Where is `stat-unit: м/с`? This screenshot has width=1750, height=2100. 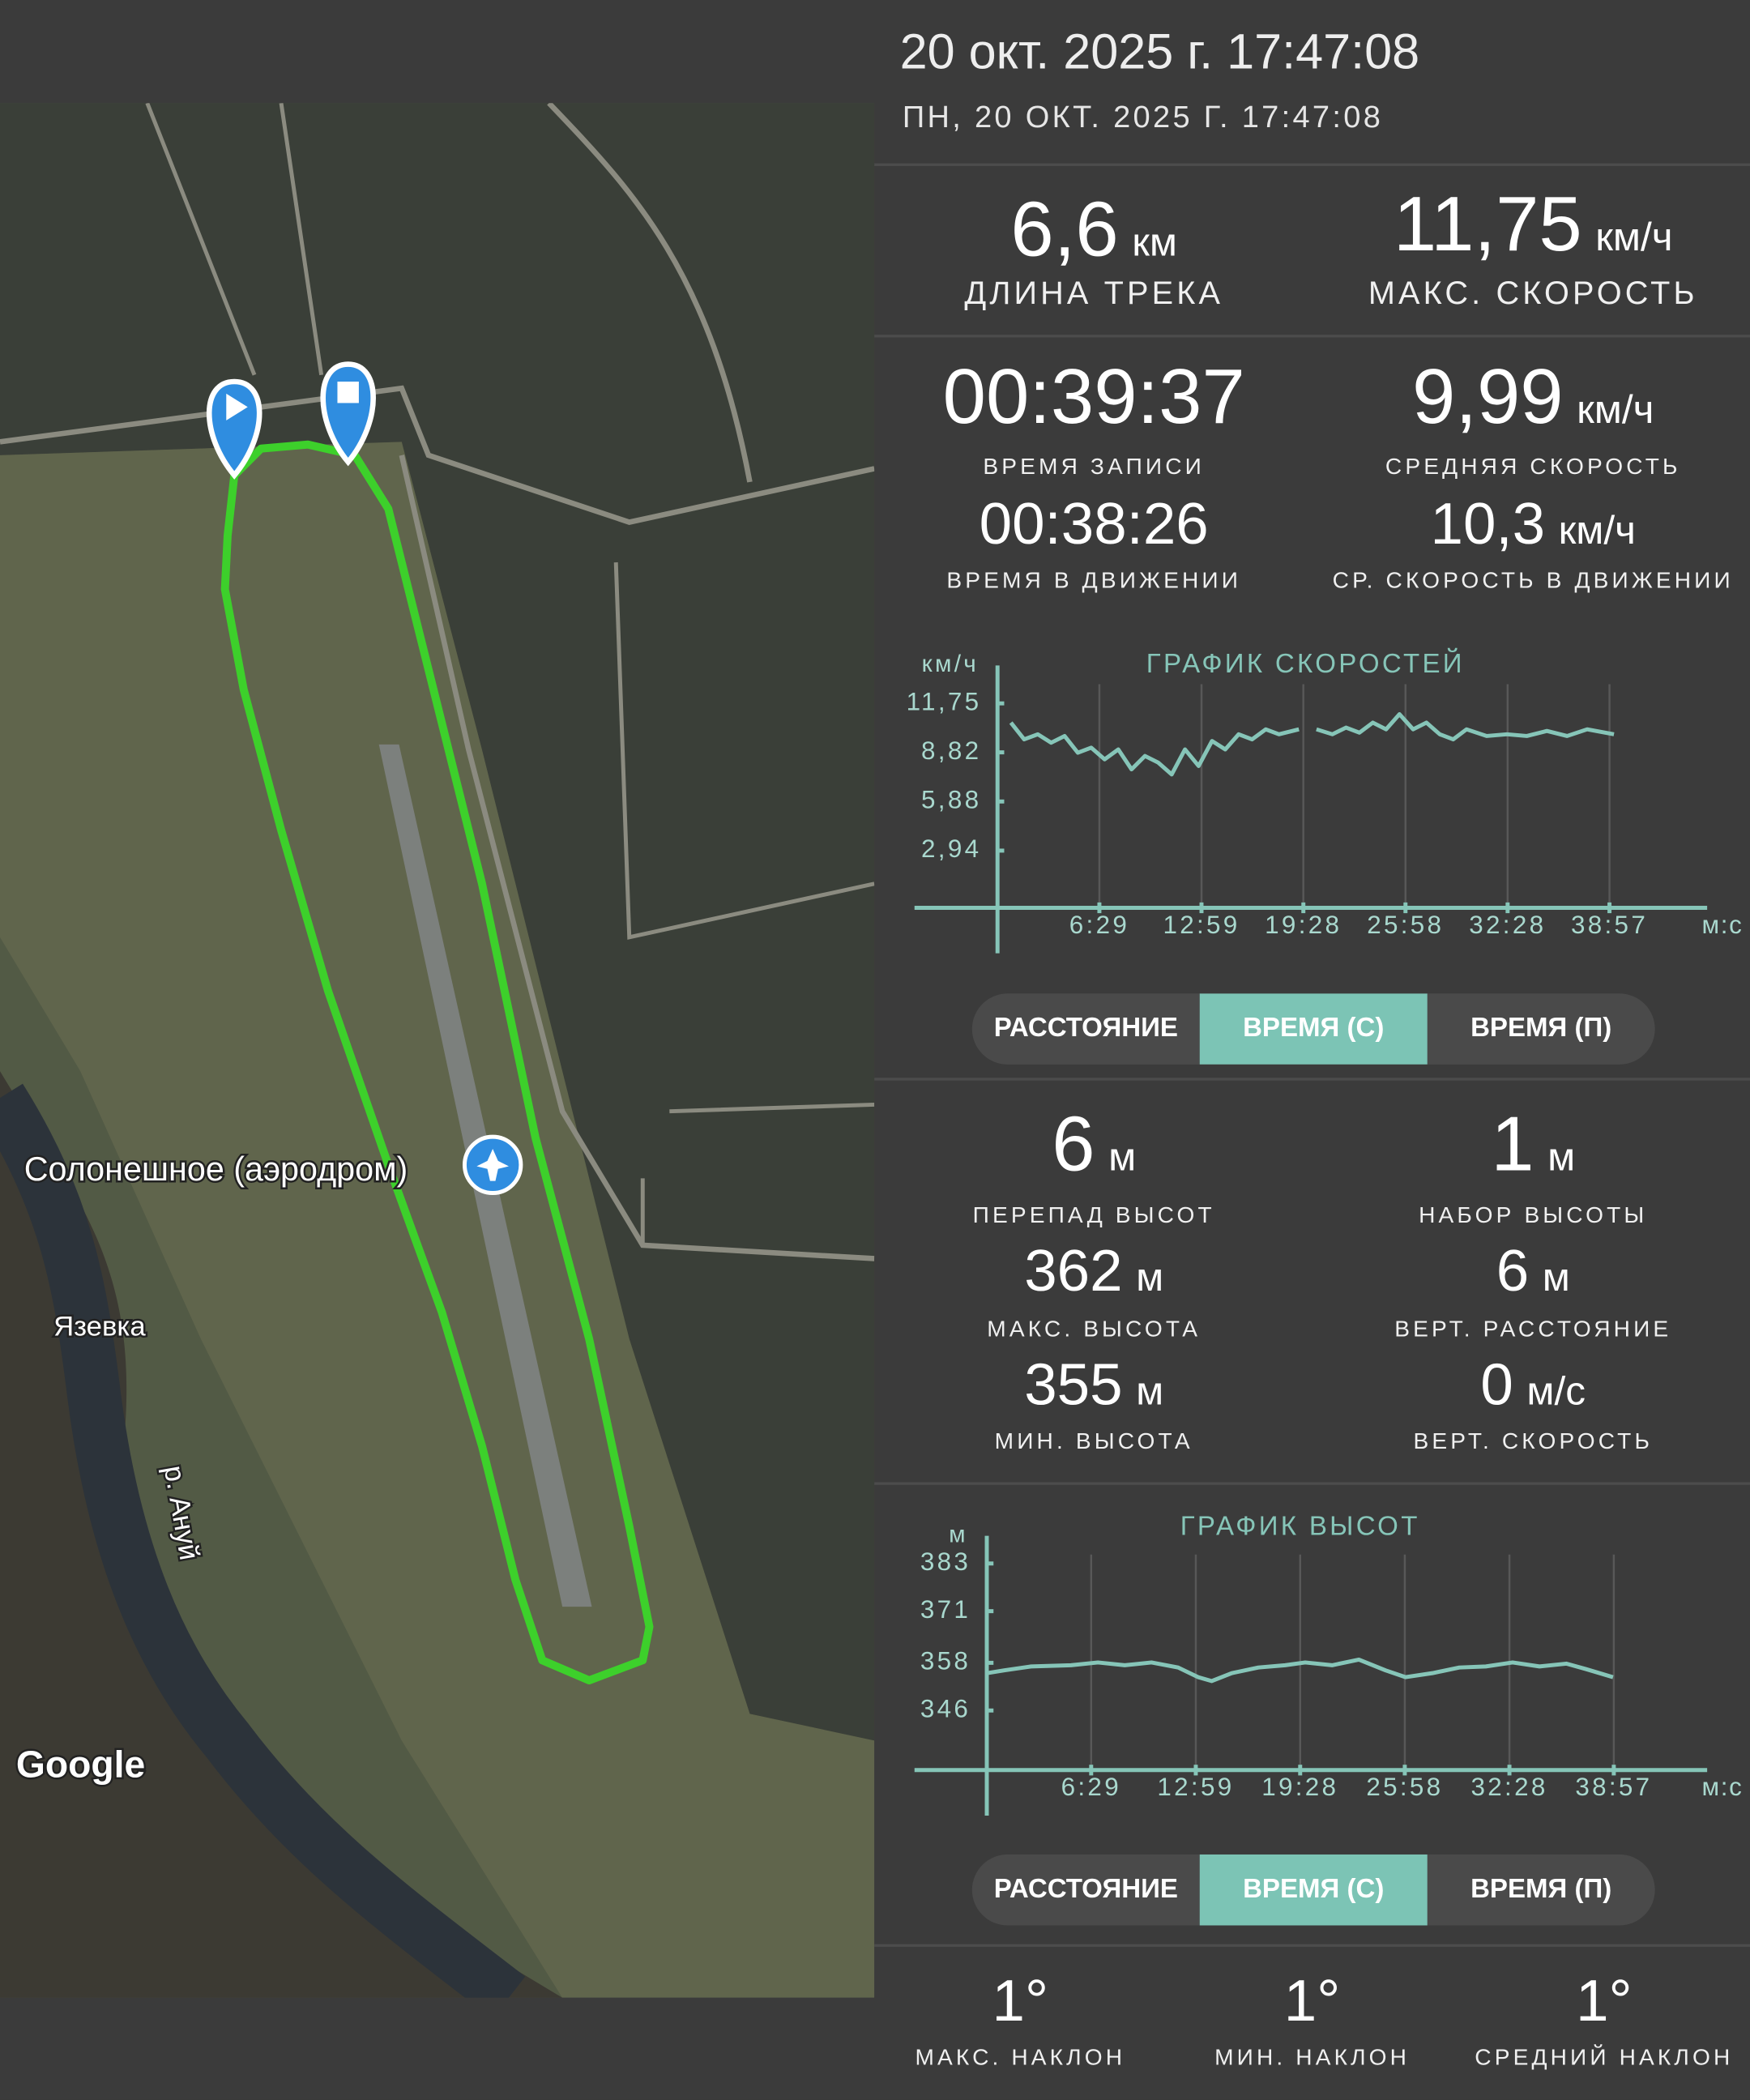 stat-unit: м/с is located at coordinates (1556, 1392).